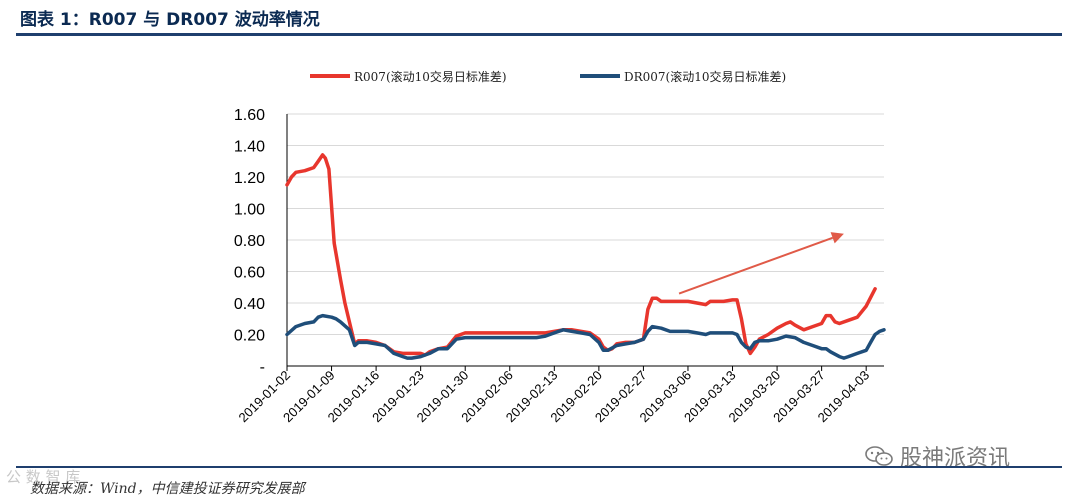 The height and width of the screenshot is (503, 1080). Describe the element at coordinates (249, 336) in the screenshot. I see `y-tick-label: 0.20` at that location.